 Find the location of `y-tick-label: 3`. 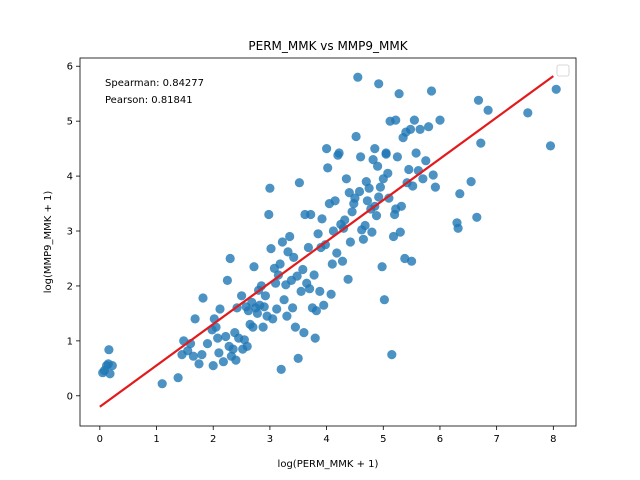

y-tick-label: 3 is located at coordinates (70, 232).